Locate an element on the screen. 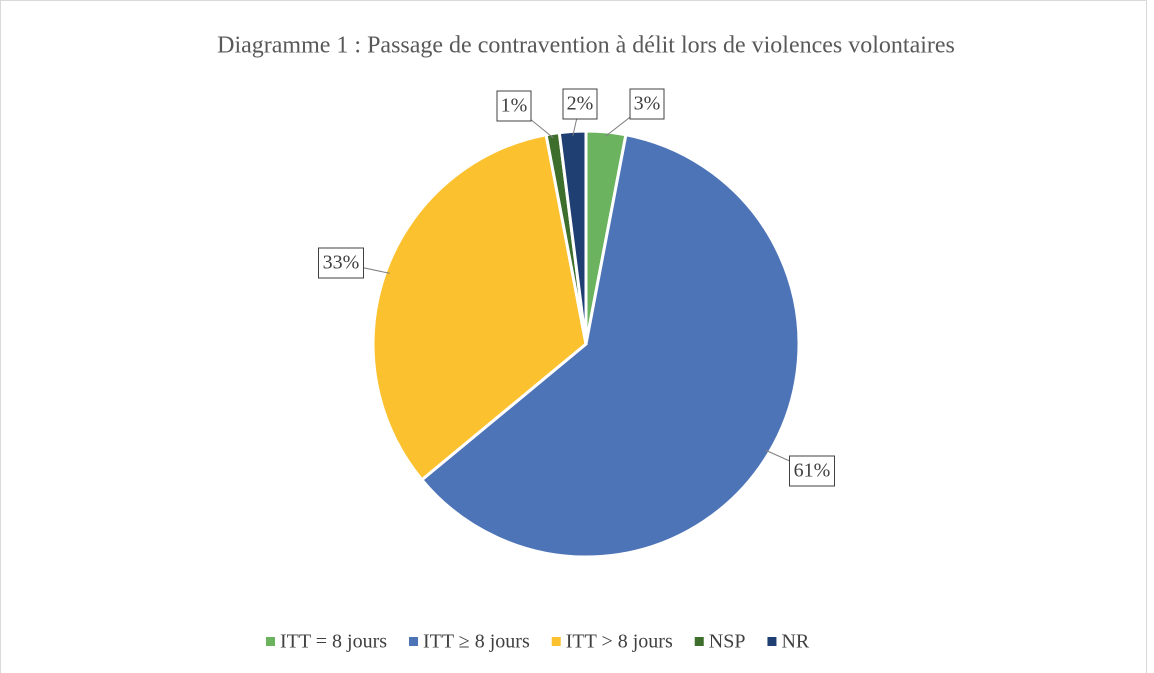 The image size is (1154, 673). data-label: 33% is located at coordinates (341, 263).